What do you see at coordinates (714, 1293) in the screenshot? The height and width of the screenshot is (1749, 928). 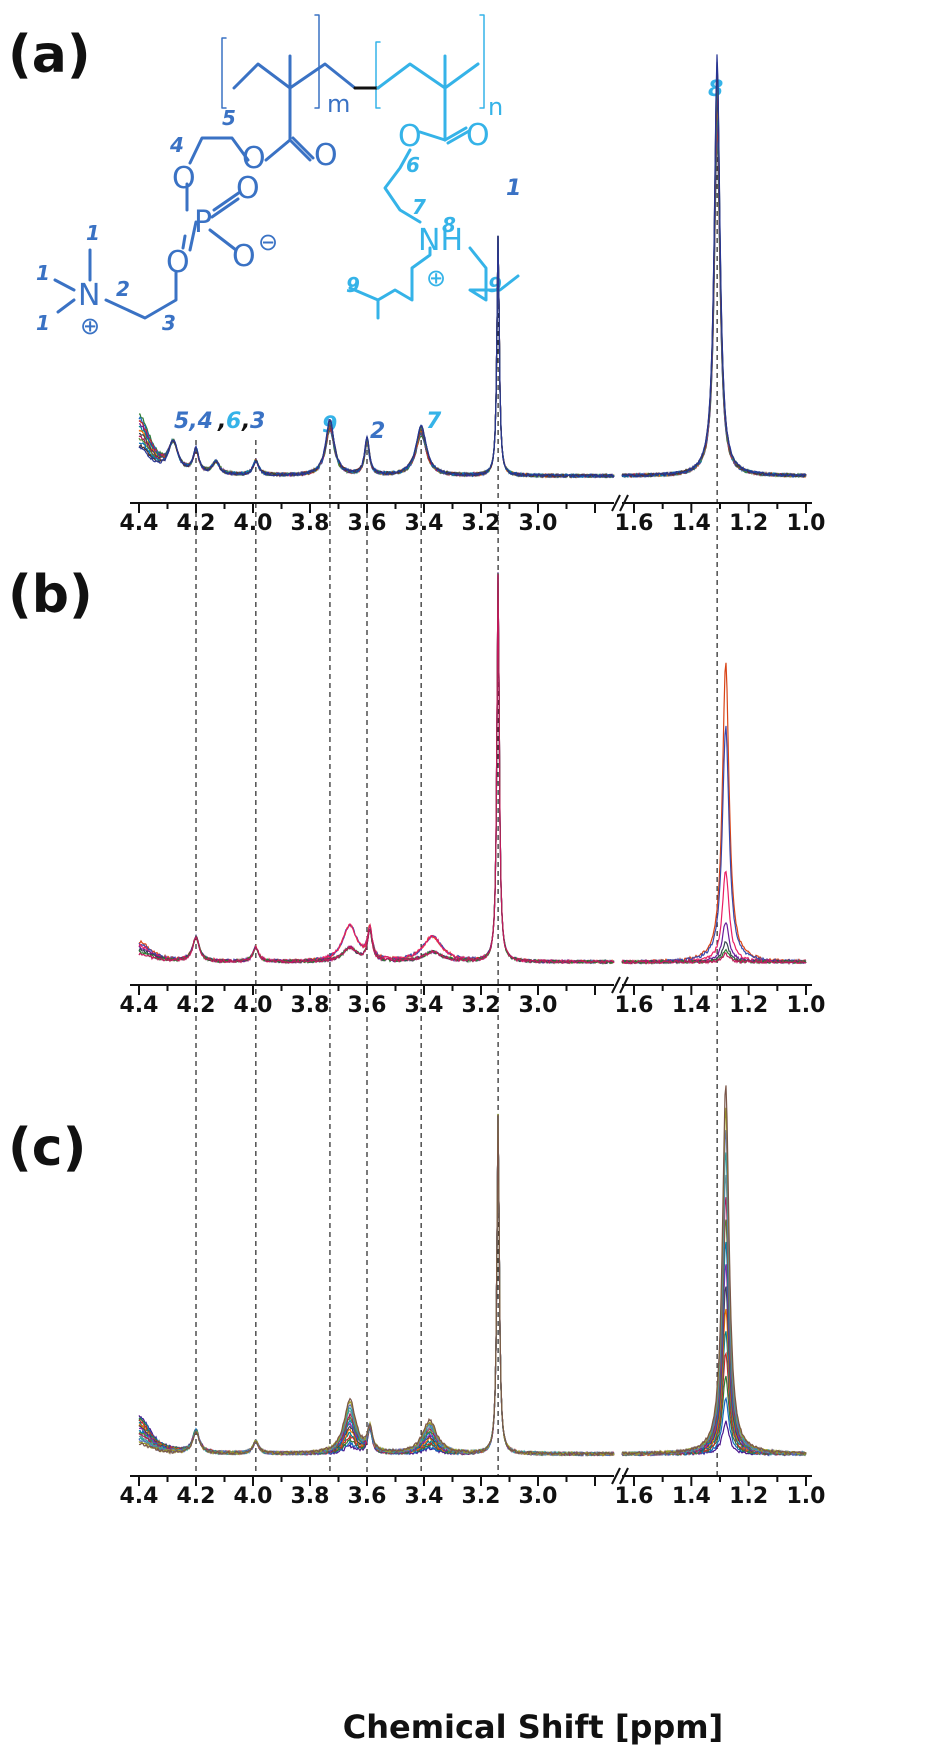 I see `trace-c-13-right` at bounding box center [714, 1293].